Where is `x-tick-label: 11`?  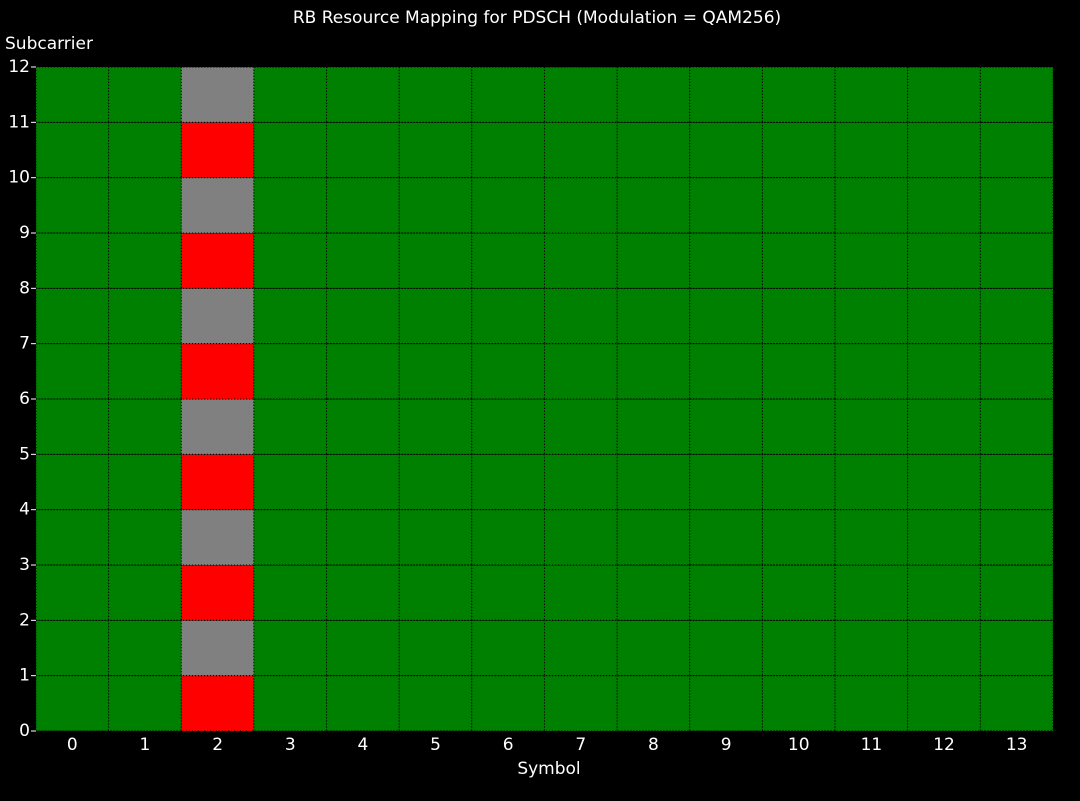
x-tick-label: 11 is located at coordinates (872, 745).